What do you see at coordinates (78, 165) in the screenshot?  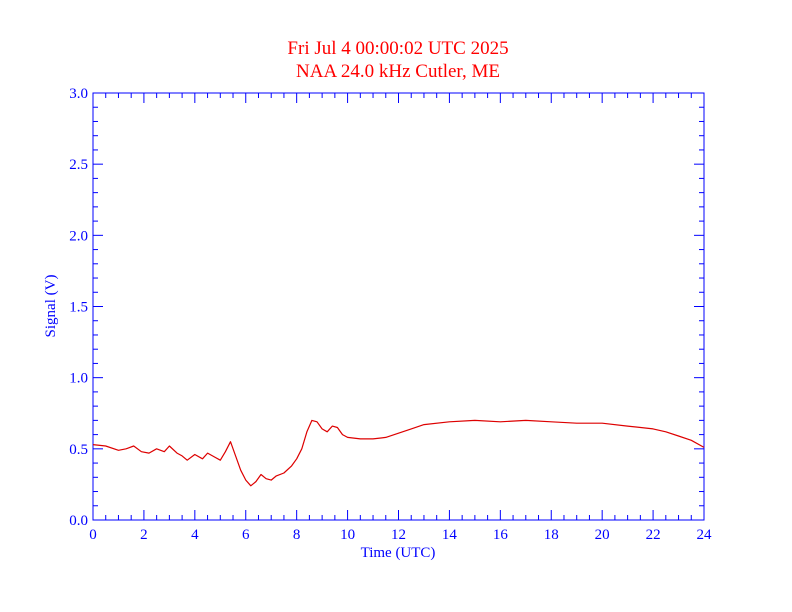 I see `y-tick-label: 2.5` at bounding box center [78, 165].